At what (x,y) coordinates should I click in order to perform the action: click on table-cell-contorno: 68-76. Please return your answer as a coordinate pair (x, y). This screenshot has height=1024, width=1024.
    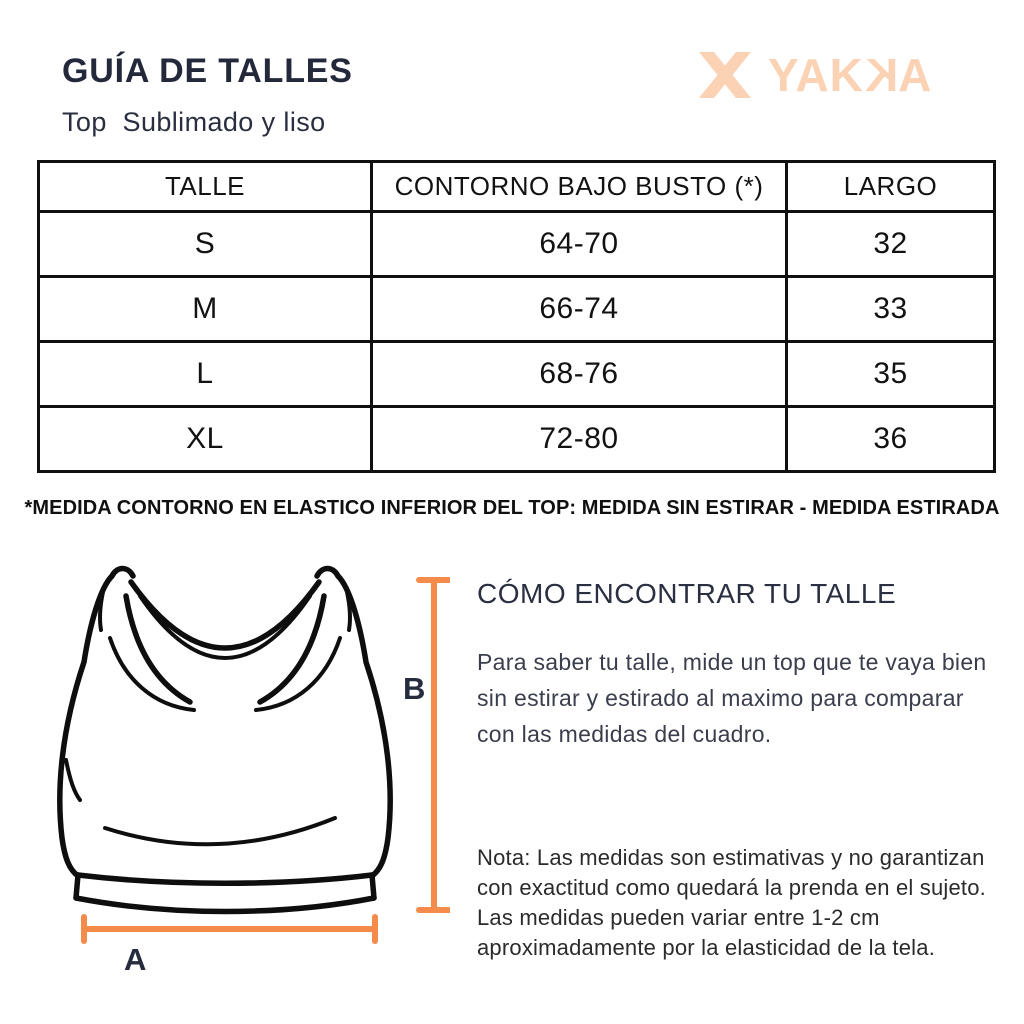
    Looking at the image, I should click on (579, 374).